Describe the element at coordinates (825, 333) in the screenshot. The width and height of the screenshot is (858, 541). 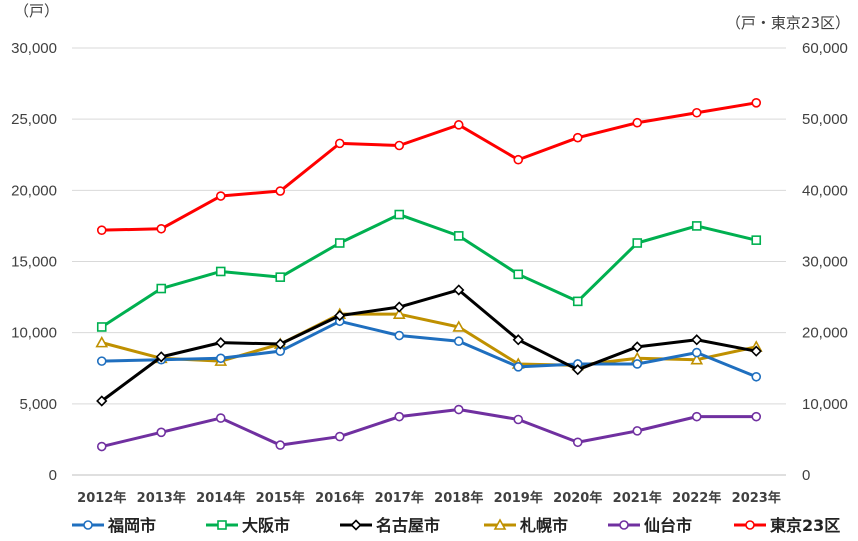
I see `right-tick-label: 20,000` at that location.